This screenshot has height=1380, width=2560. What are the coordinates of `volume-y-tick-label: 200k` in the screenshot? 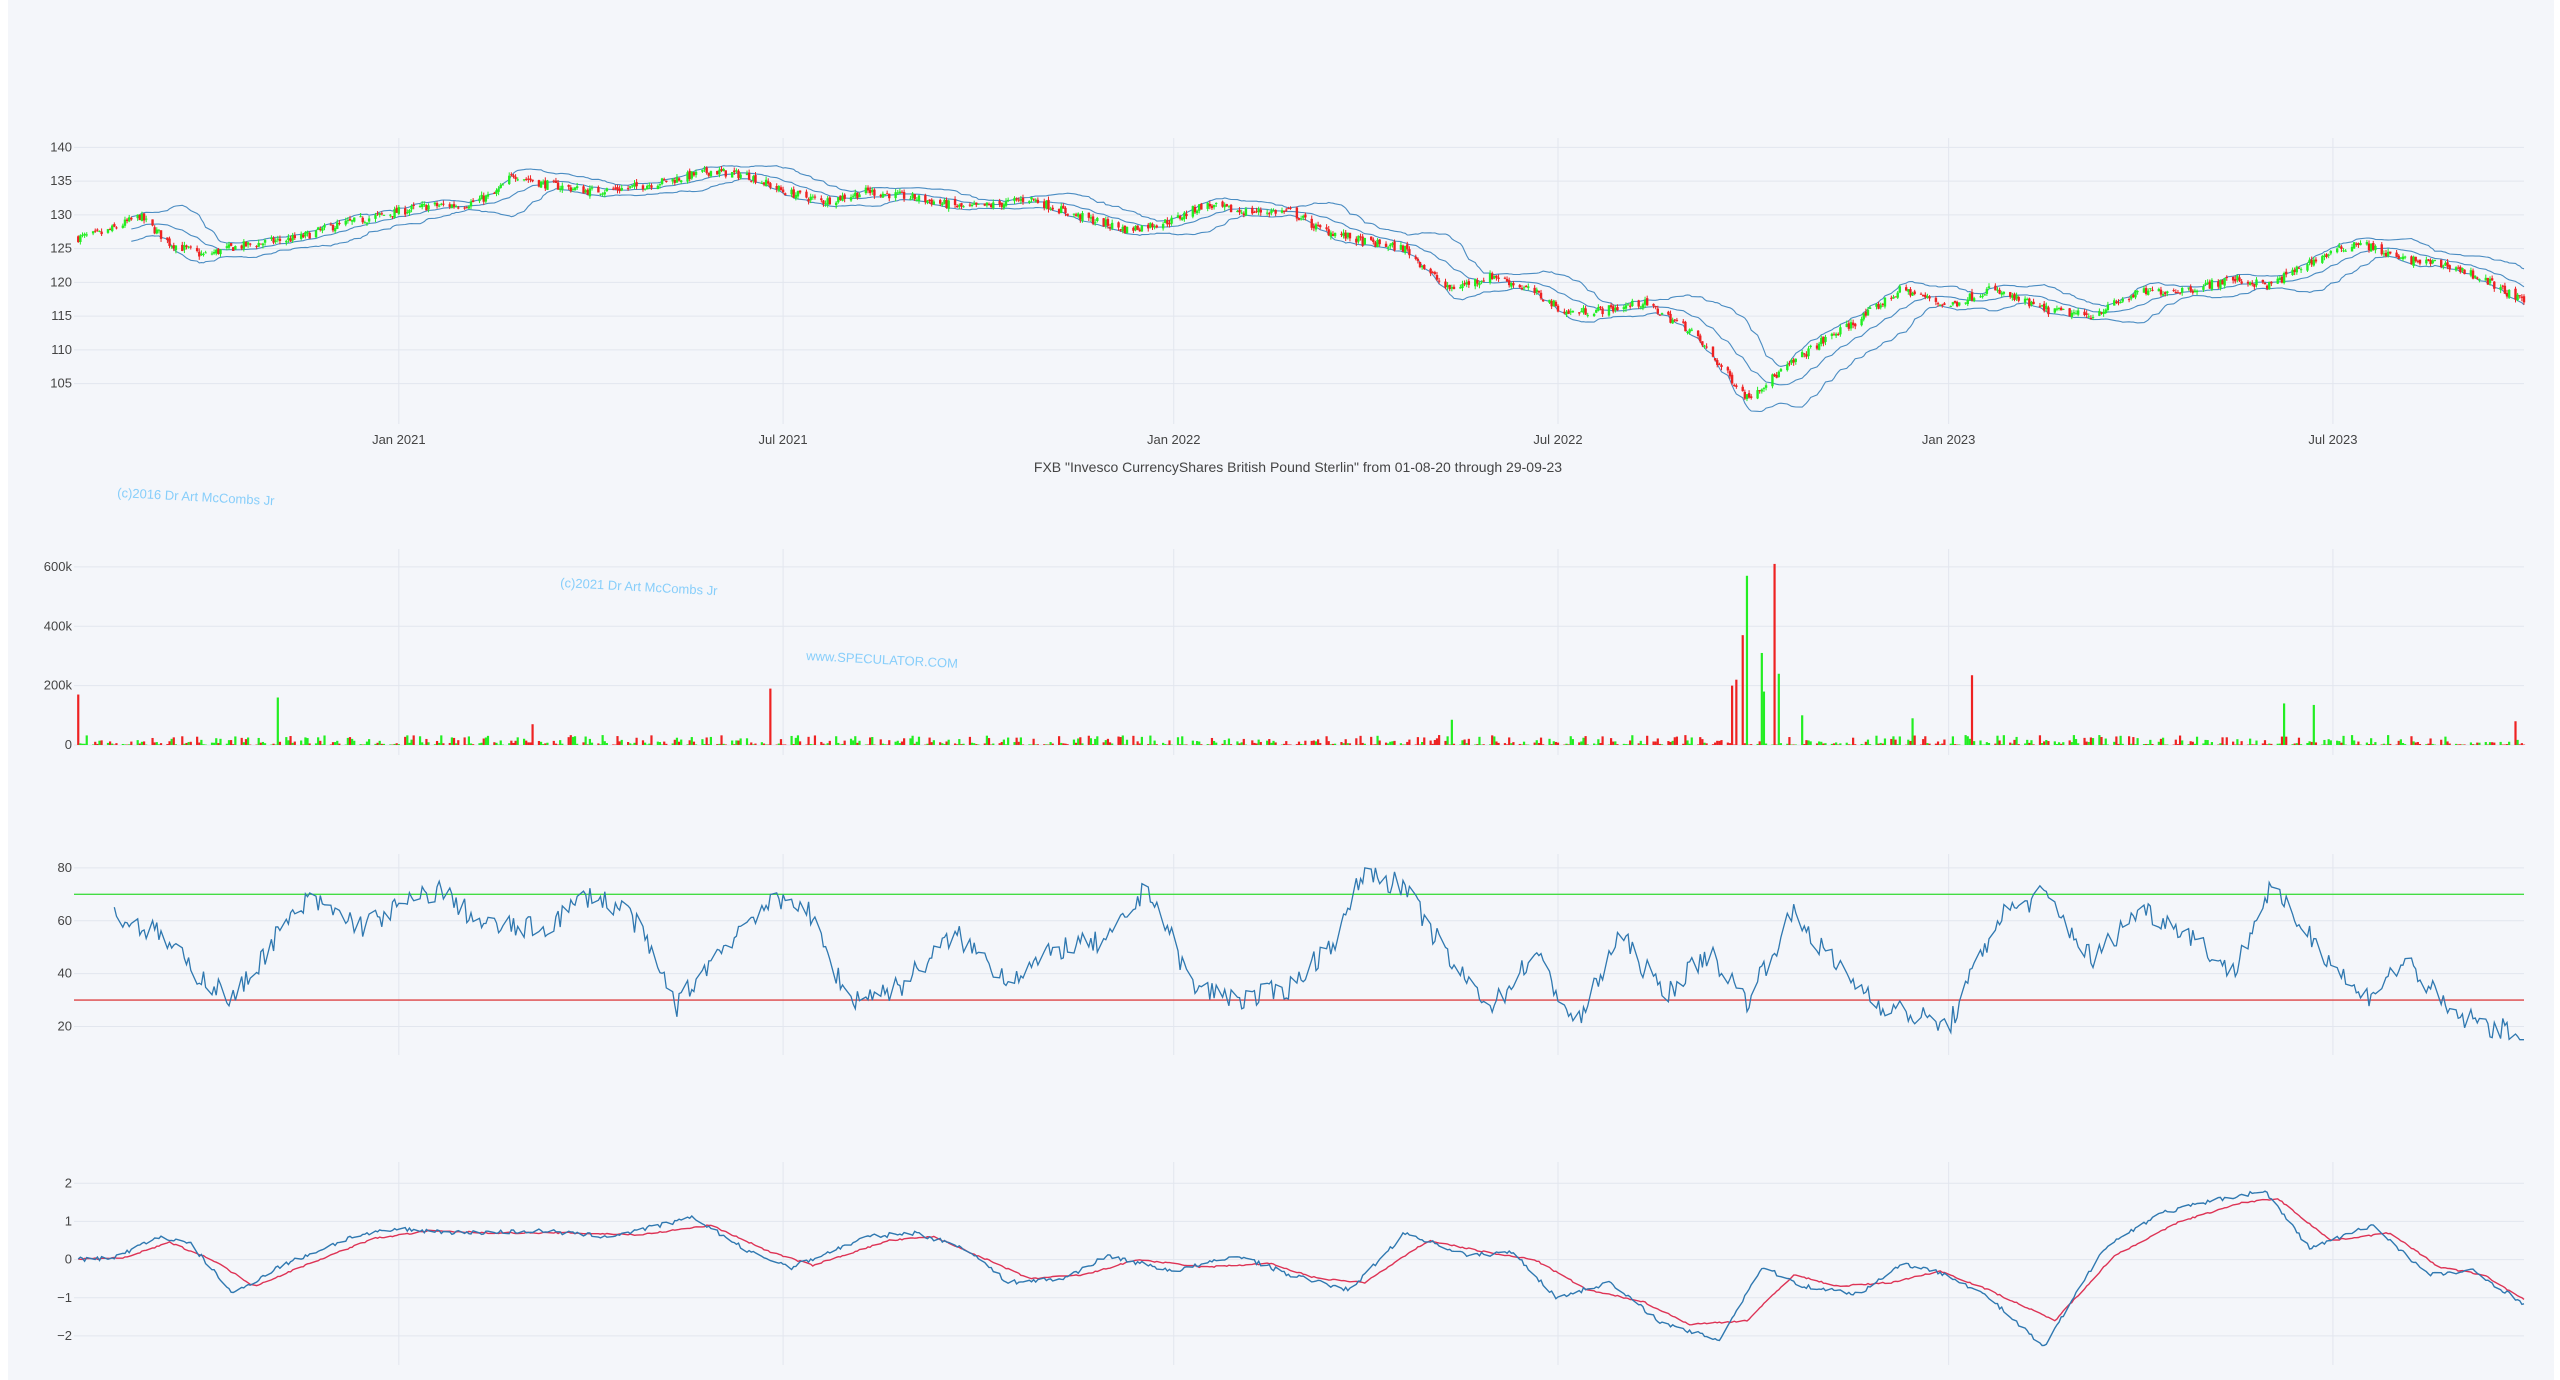 It's located at (58, 685).